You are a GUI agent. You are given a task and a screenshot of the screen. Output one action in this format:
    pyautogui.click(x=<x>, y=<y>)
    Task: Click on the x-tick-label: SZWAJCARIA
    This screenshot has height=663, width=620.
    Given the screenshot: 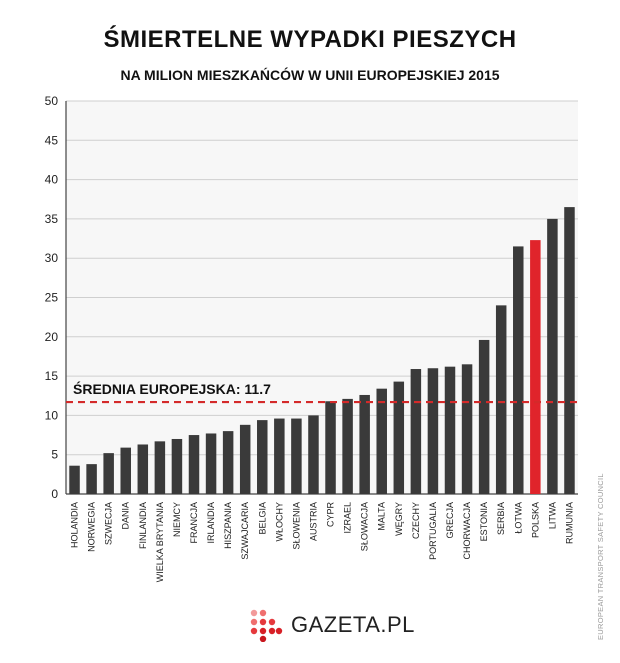 What is the action you would take?
    pyautogui.click(x=245, y=531)
    